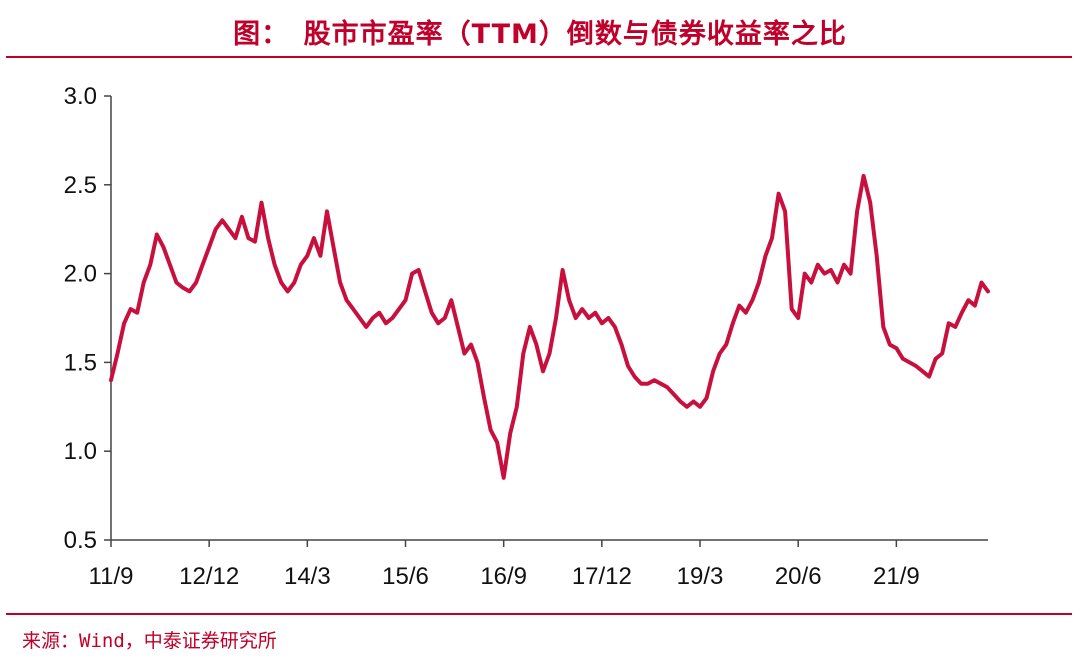 Image resolution: width=1080 pixels, height=670 pixels. Describe the element at coordinates (700, 576) in the screenshot. I see `x-tick-label: 19/3` at that location.